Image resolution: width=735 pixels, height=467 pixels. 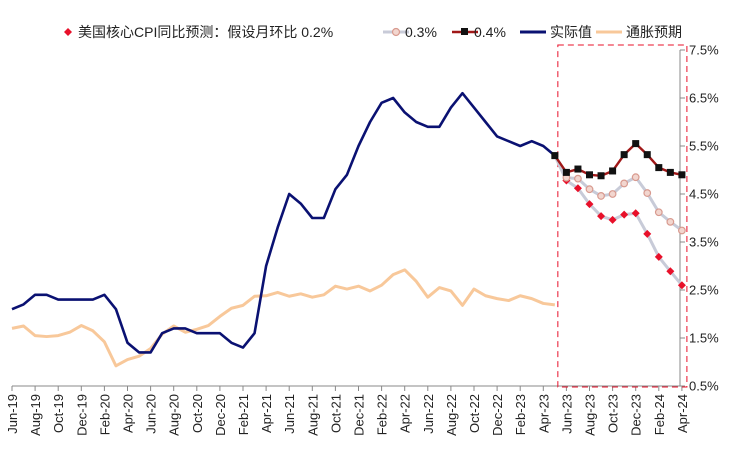 What do you see at coordinates (243, 414) in the screenshot?
I see `x-tick-label: Feb-21` at bounding box center [243, 414].